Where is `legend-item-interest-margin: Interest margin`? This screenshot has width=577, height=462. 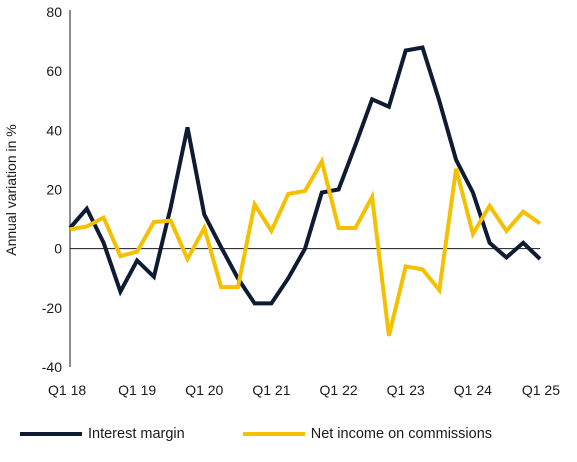
legend-item-interest-margin: Interest margin is located at coordinates (102, 434).